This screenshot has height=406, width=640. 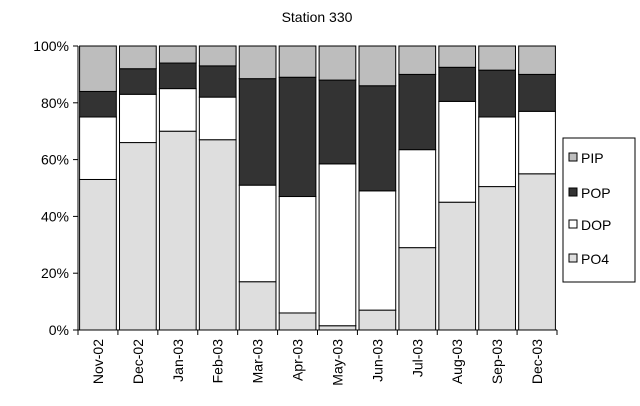 I want to click on legend-swatch-dop, so click(x=573, y=224).